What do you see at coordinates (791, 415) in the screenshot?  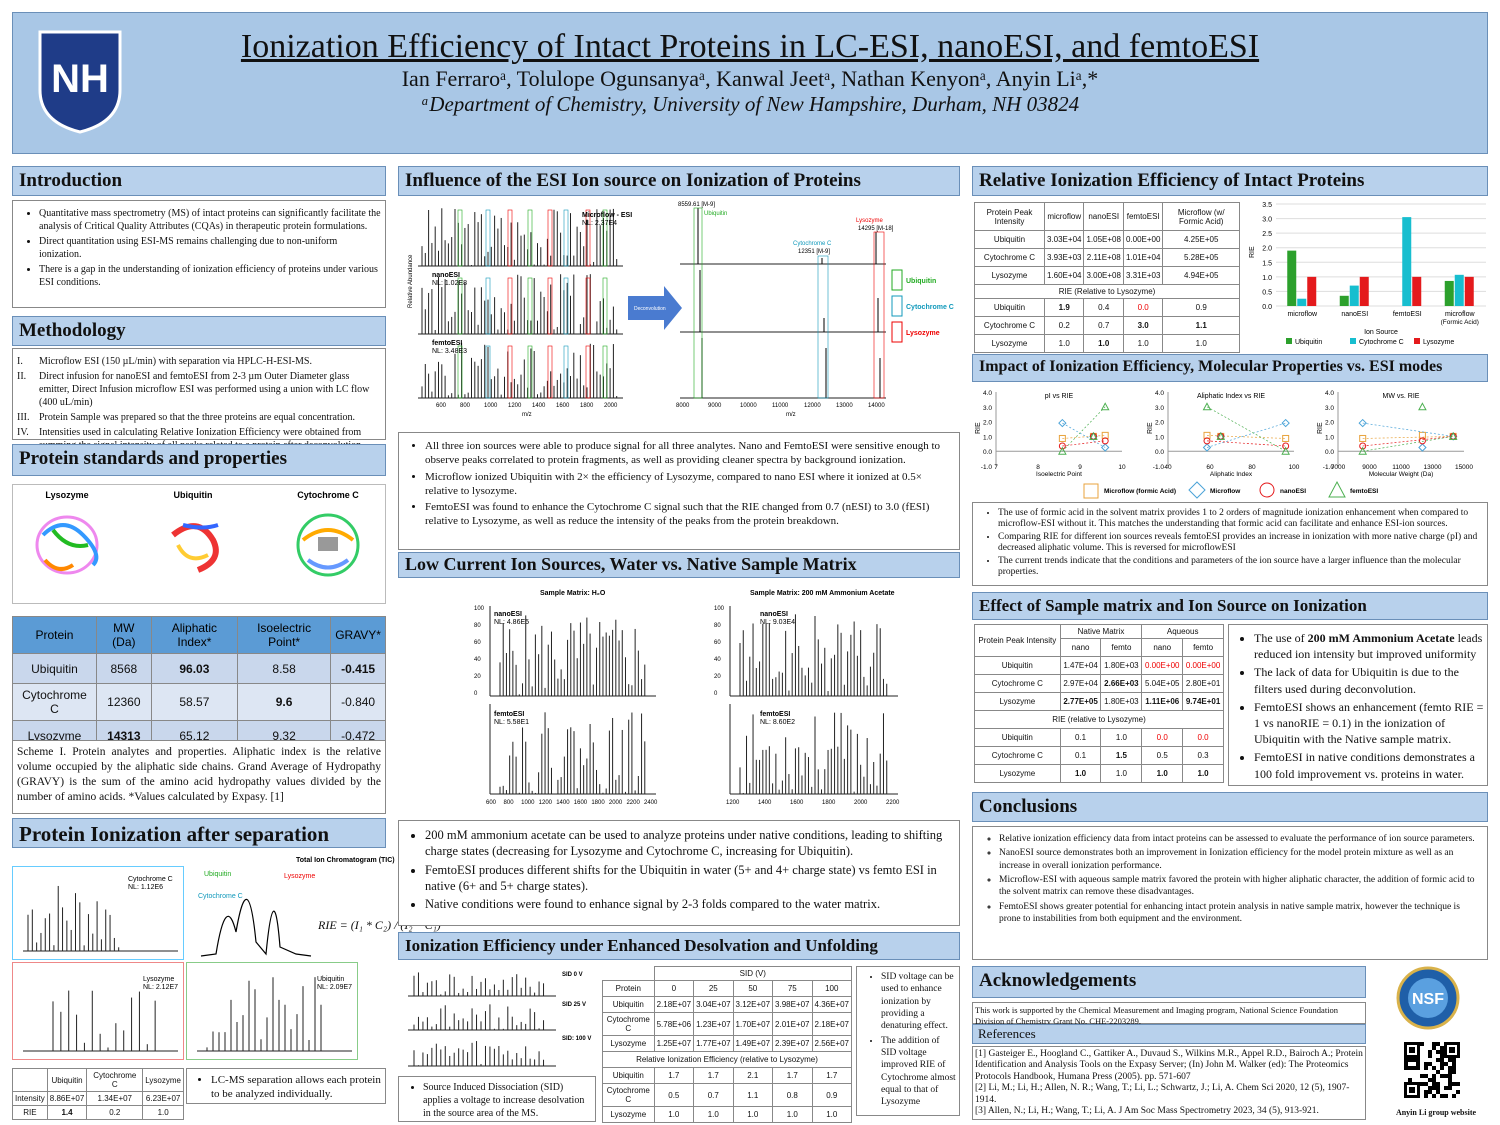 I see `influence-xlabel-right: m/z` at bounding box center [791, 415].